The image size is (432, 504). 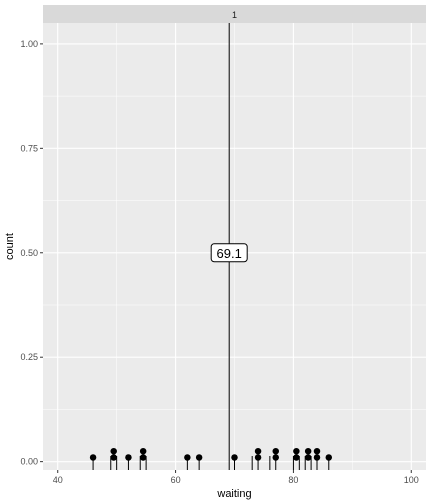 I want to click on mean-label: 69.1, so click(x=229, y=253).